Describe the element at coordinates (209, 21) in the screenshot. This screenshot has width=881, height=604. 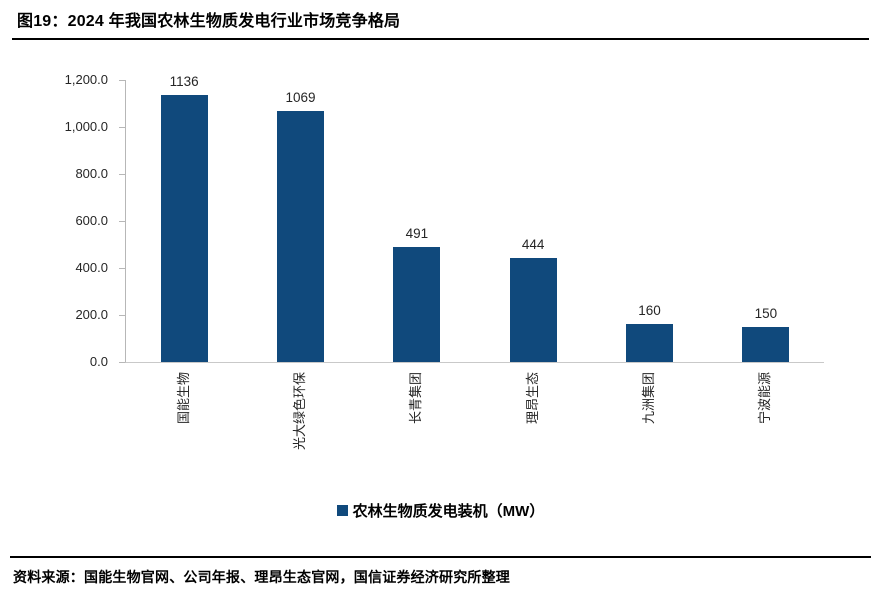
I see `figure-title: 图19：2024 年我国农林生物质发电行业市场竞争格局` at that location.